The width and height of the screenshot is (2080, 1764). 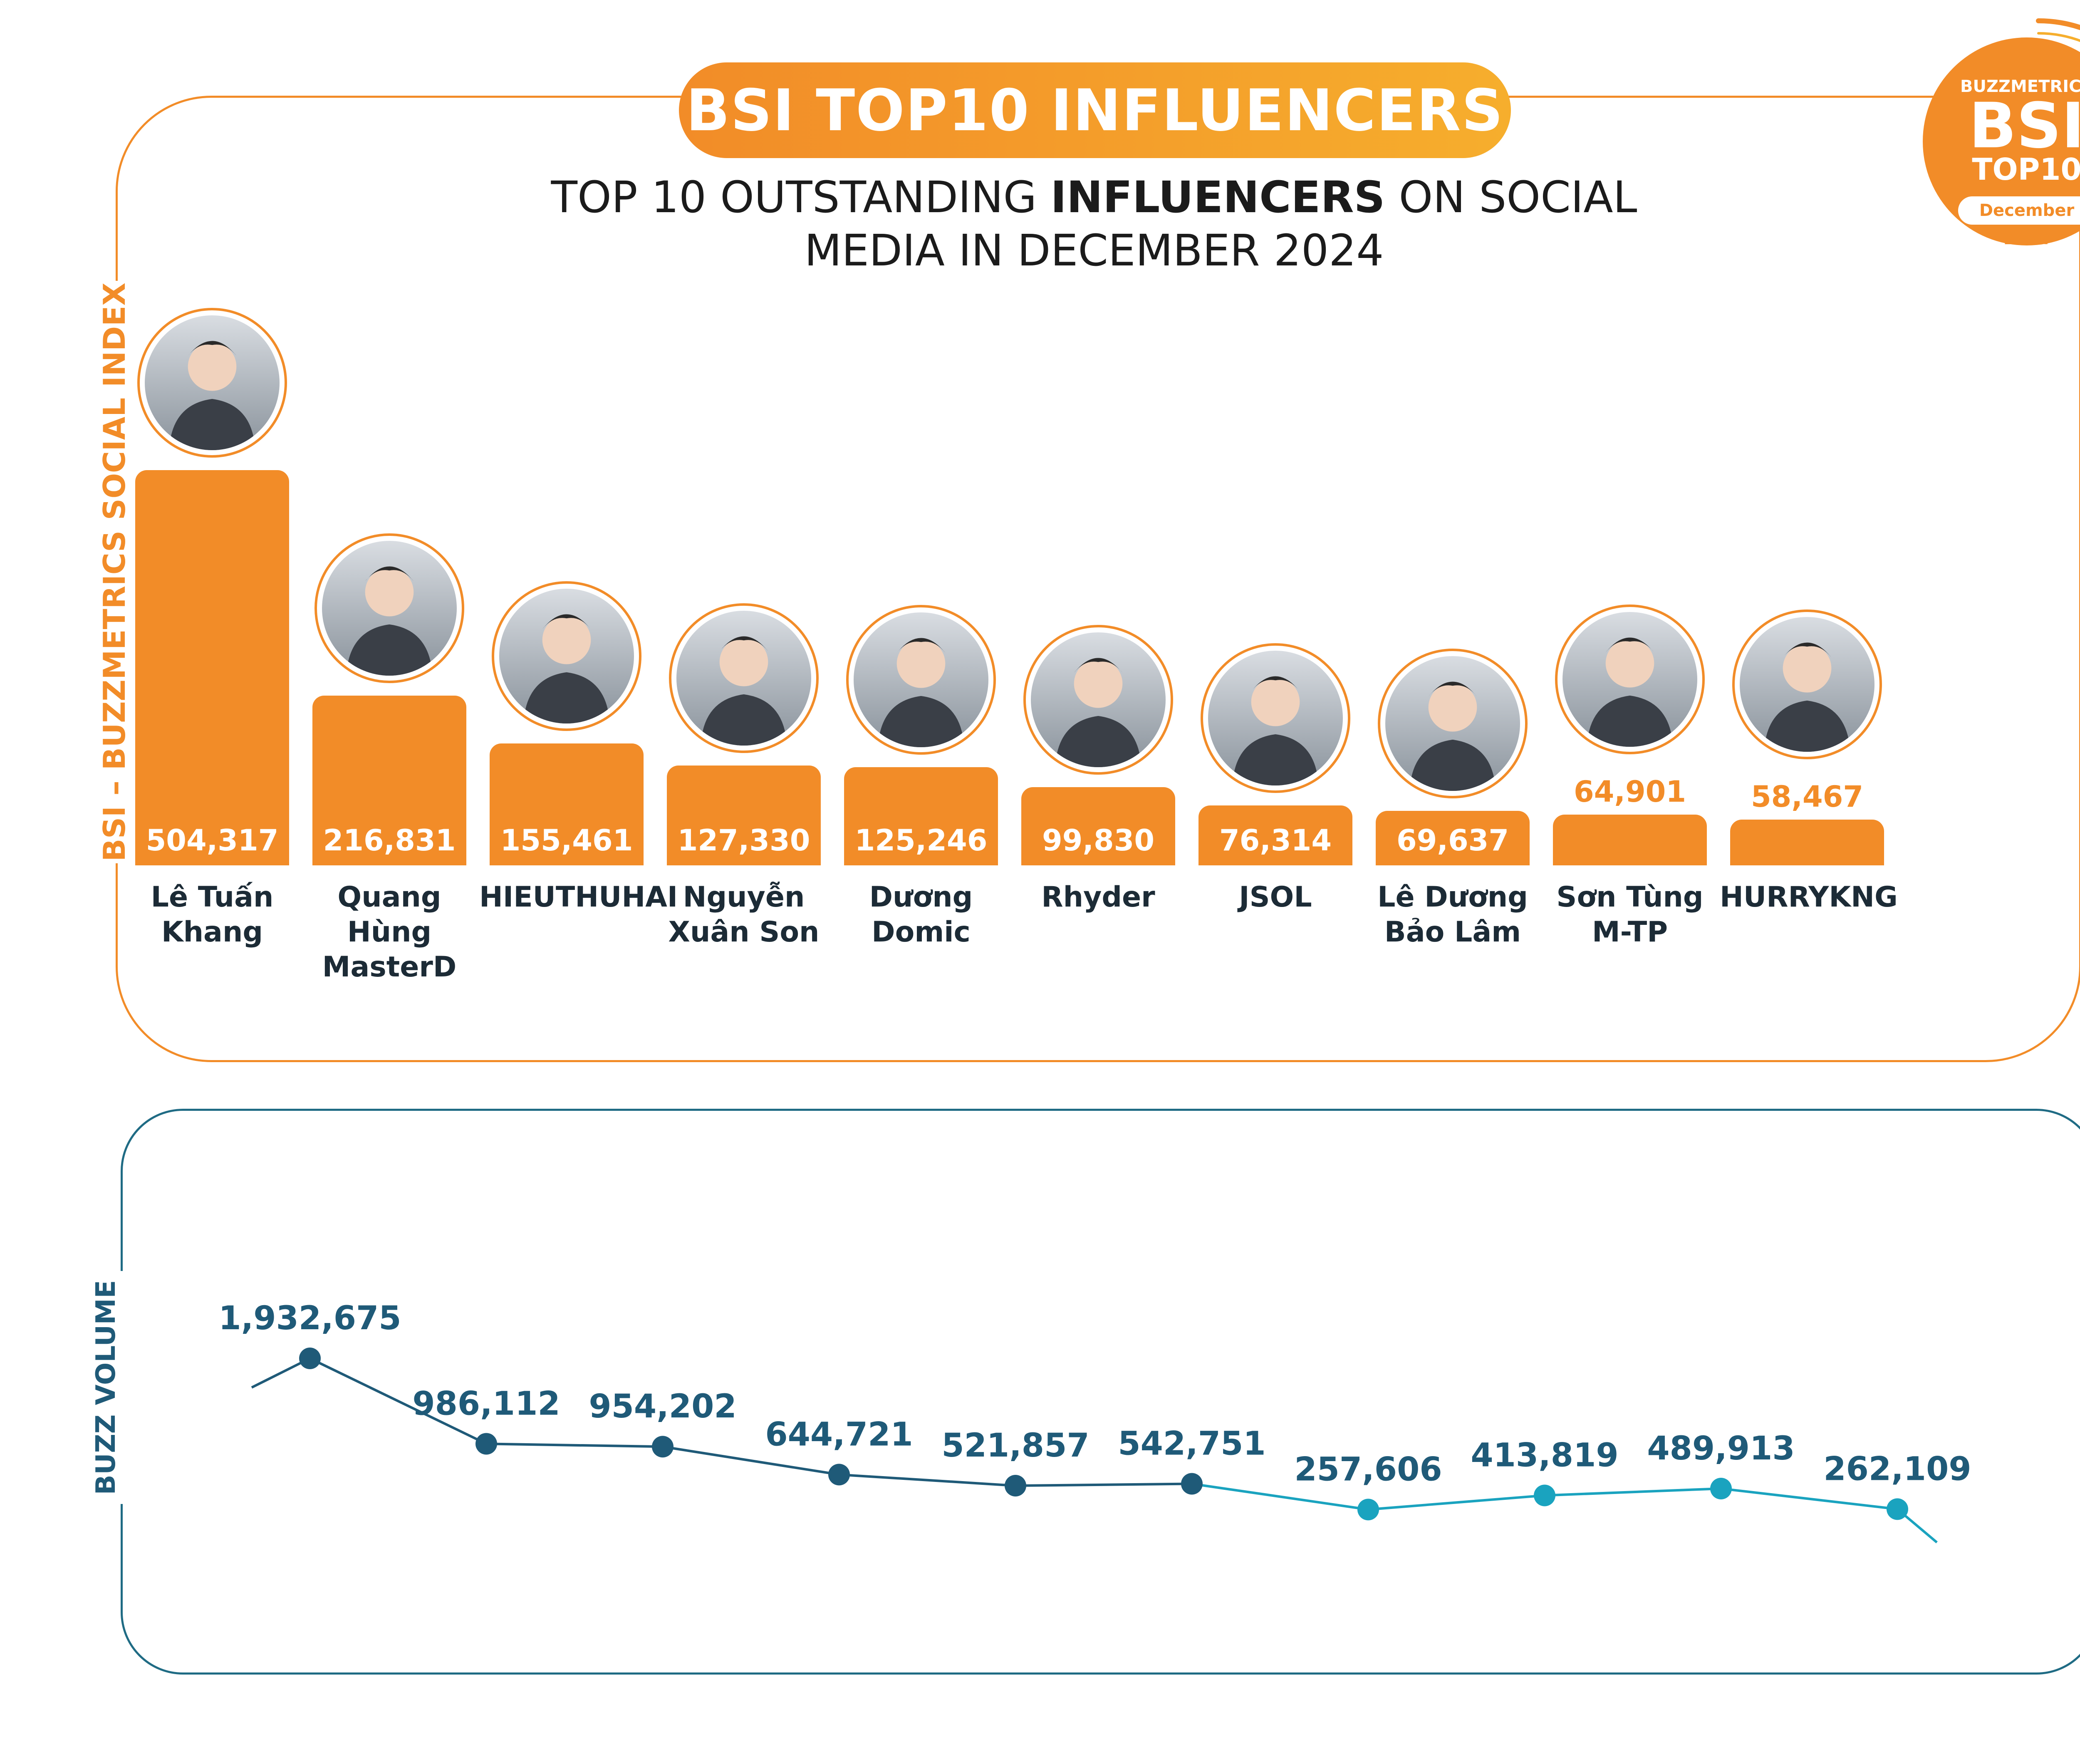 I want to click on subtitle-part2: ON SOCIAL, so click(x=1511, y=197).